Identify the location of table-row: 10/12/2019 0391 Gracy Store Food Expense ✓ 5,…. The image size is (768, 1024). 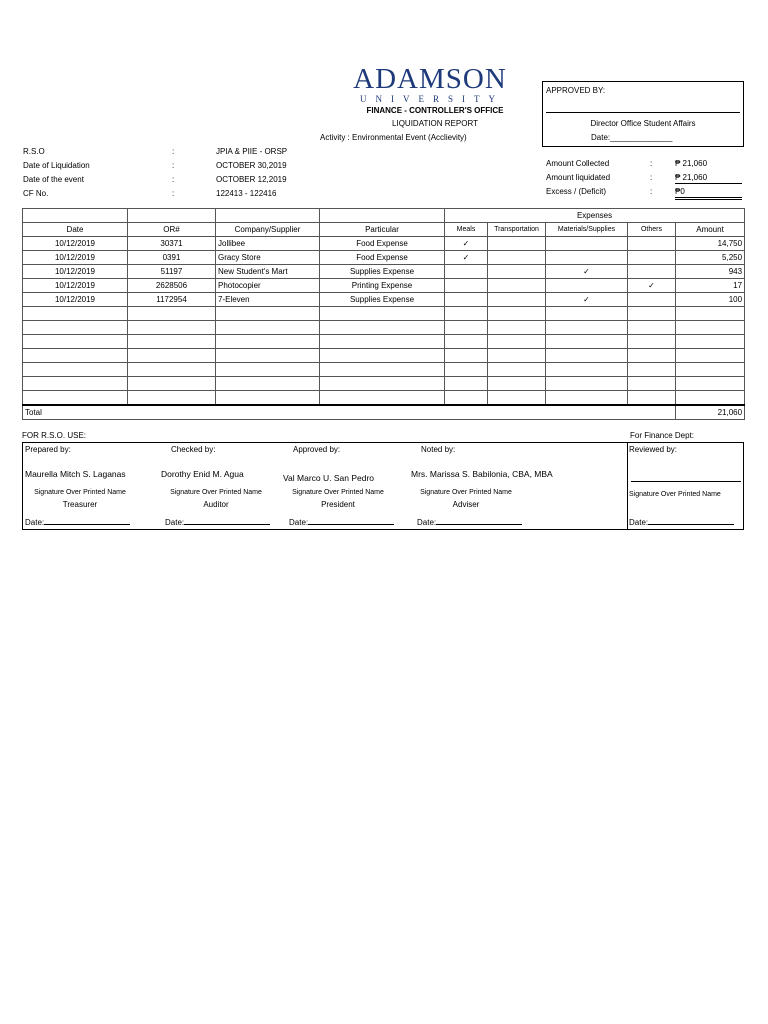
(384, 257).